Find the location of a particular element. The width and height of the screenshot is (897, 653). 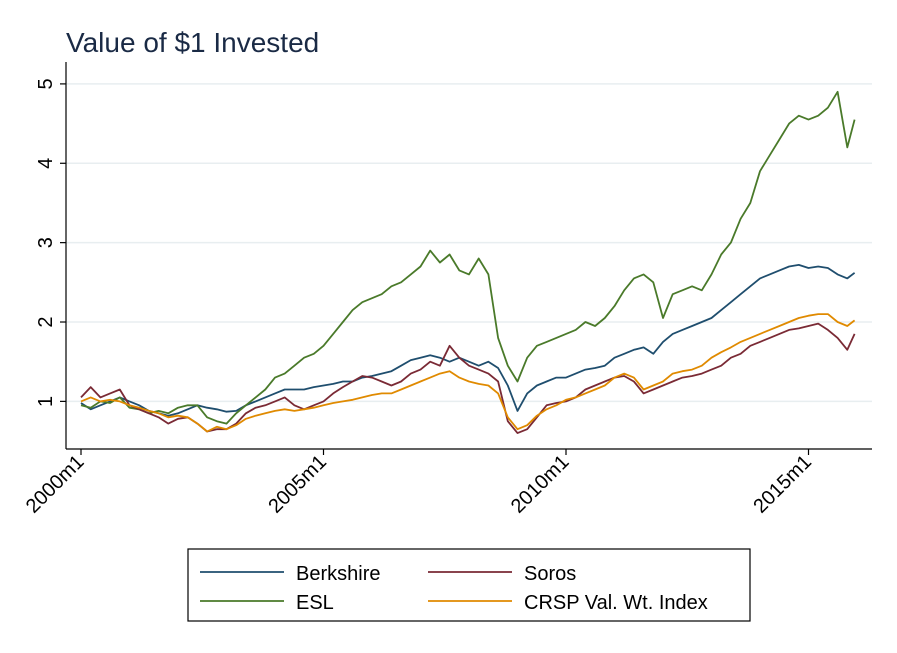

legend: Berkshire Soros ESL CRSP Val. Wt. Index is located at coordinates (469, 585).